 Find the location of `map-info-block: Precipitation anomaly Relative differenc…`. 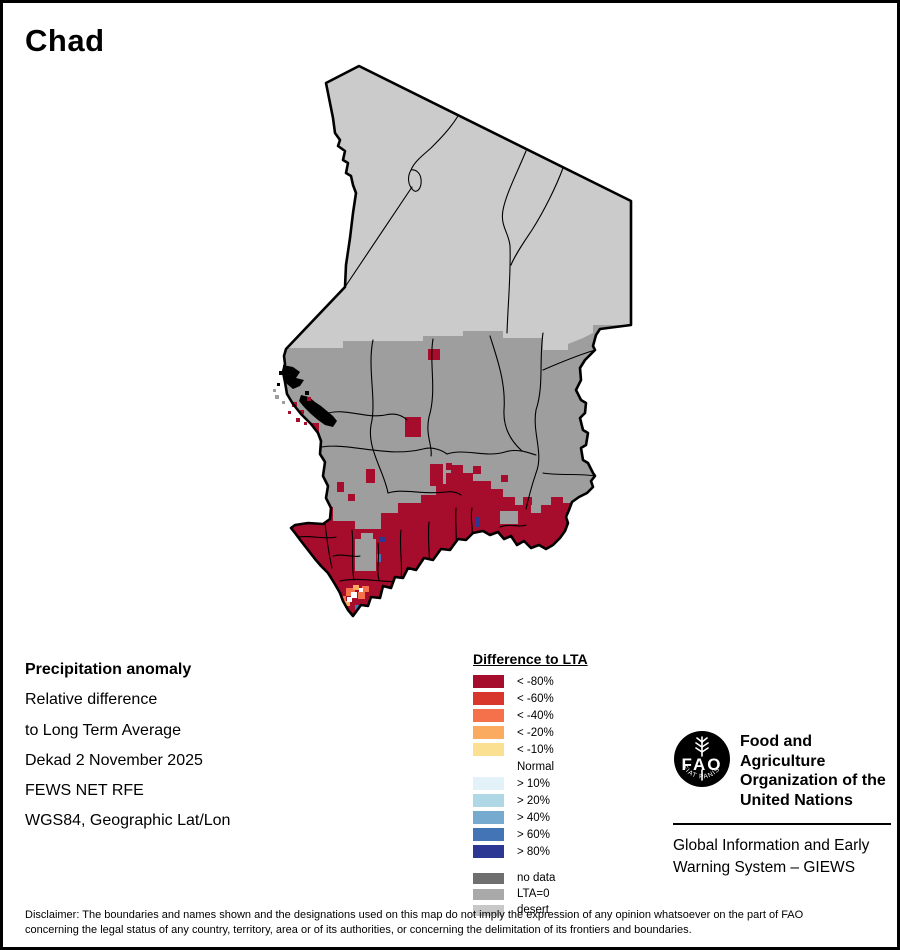

map-info-block: Precipitation anomaly Relative differenc… is located at coordinates (127, 746).